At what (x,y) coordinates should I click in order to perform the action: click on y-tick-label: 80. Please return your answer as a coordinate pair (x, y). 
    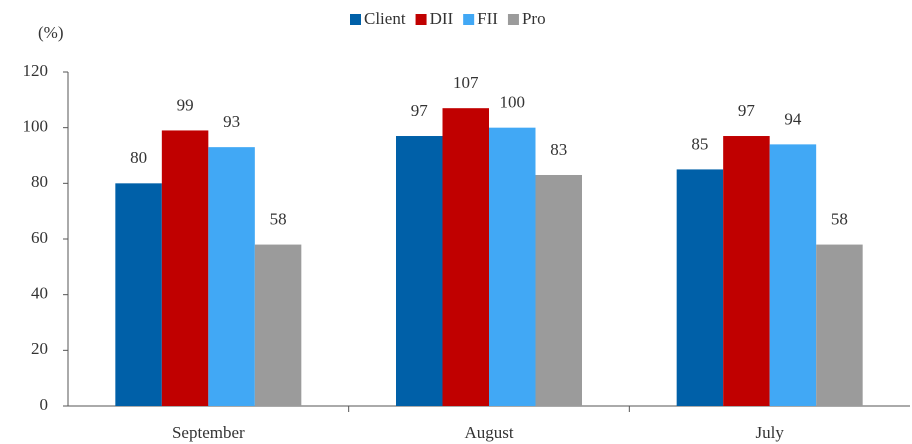
    Looking at the image, I should click on (39, 181).